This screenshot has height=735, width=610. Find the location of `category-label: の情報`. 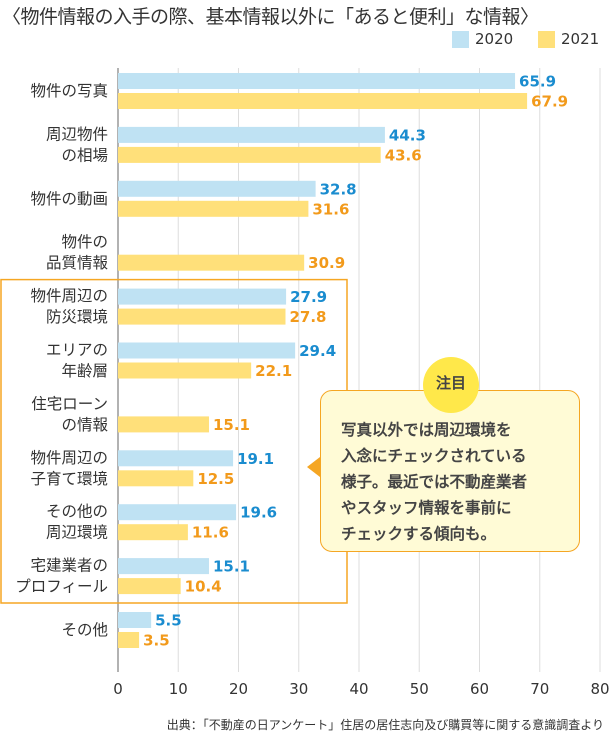

category-label: の情報 is located at coordinates (84, 425).